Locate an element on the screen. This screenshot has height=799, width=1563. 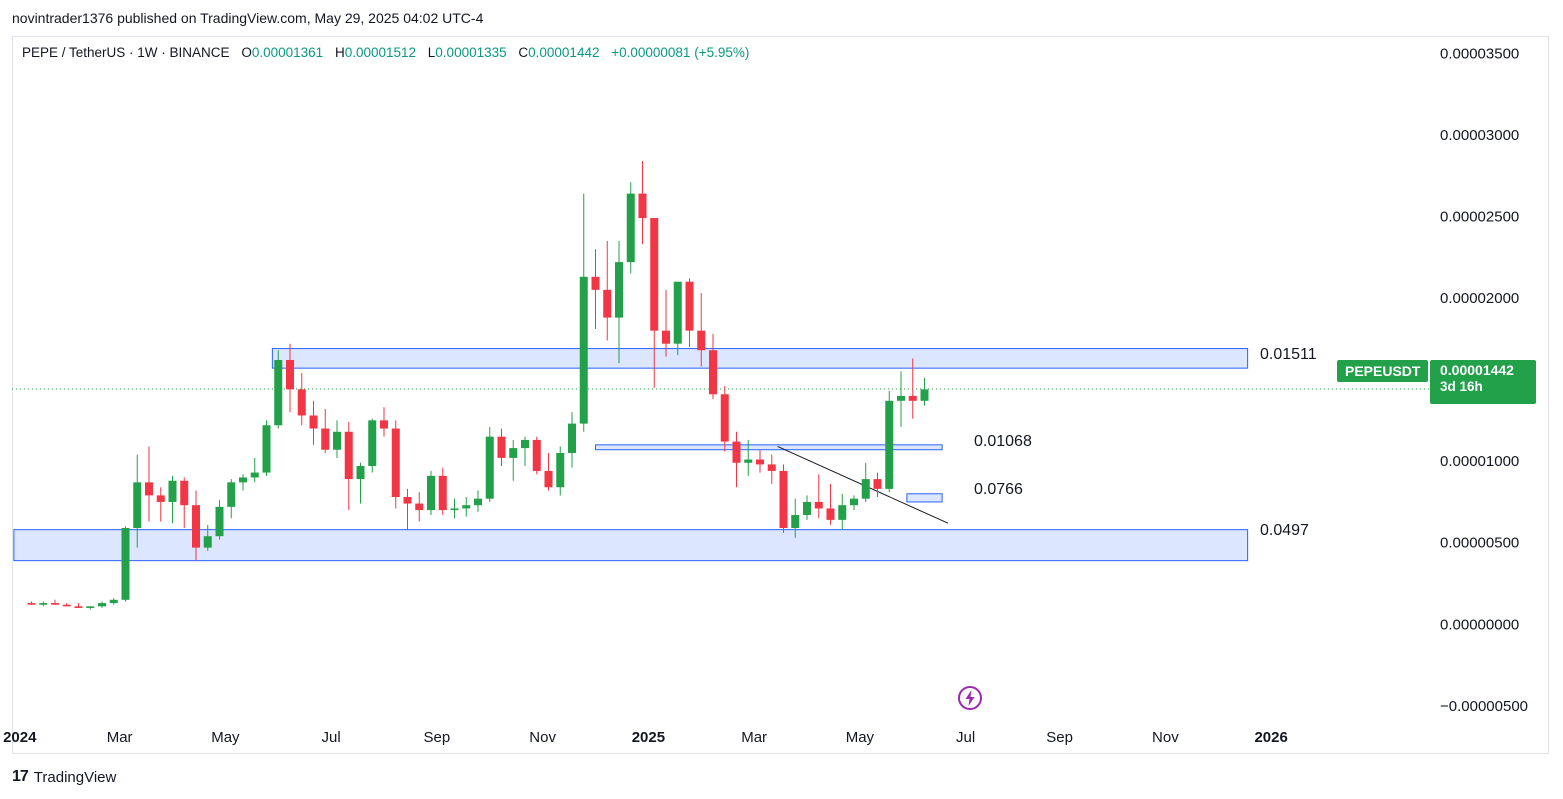
x-tick-label: 2025 is located at coordinates (648, 737).